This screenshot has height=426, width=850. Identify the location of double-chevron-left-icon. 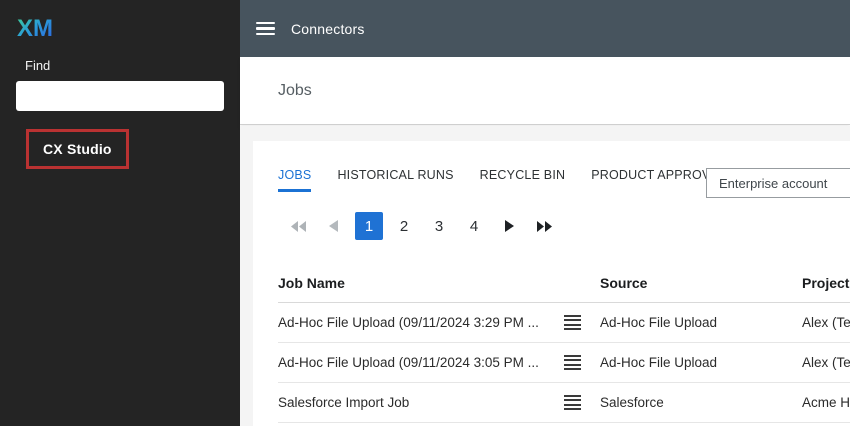
(298, 226).